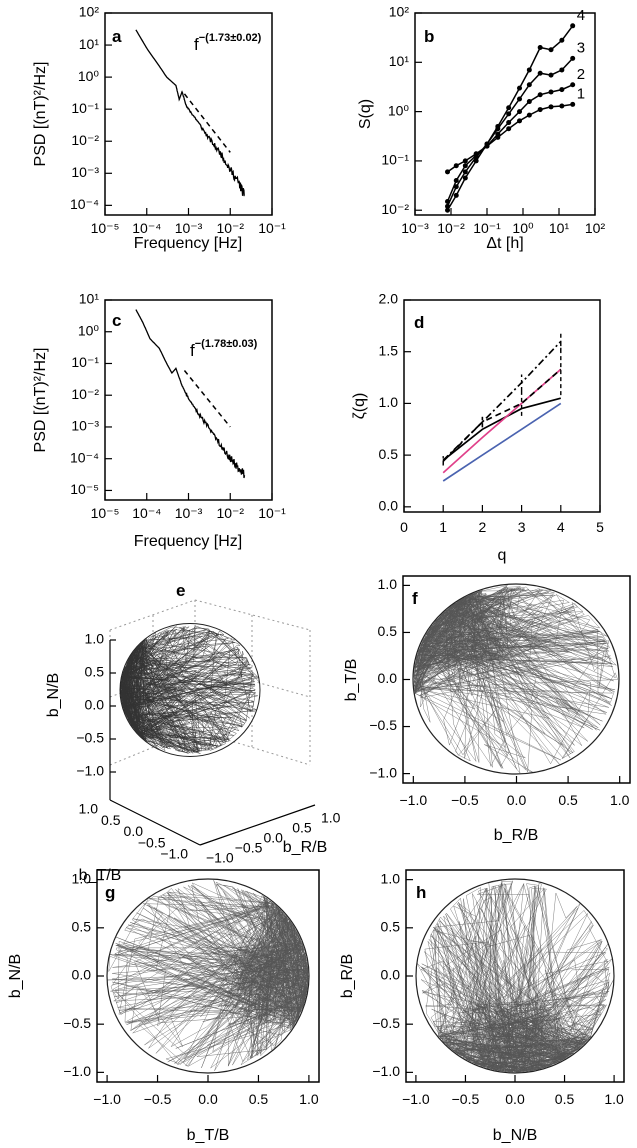 The image size is (637, 1148). I want to click on panel-f-xtick-label: 0.5, so click(568, 800).